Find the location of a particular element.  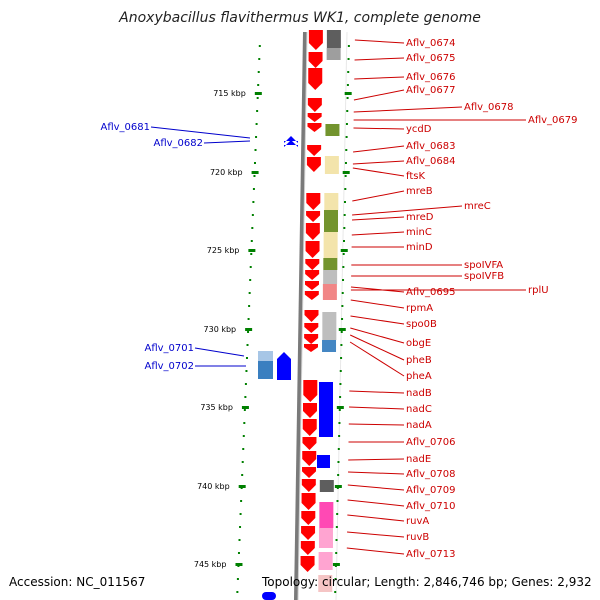

reverse-gene-arrow is located at coordinates (284, 366).